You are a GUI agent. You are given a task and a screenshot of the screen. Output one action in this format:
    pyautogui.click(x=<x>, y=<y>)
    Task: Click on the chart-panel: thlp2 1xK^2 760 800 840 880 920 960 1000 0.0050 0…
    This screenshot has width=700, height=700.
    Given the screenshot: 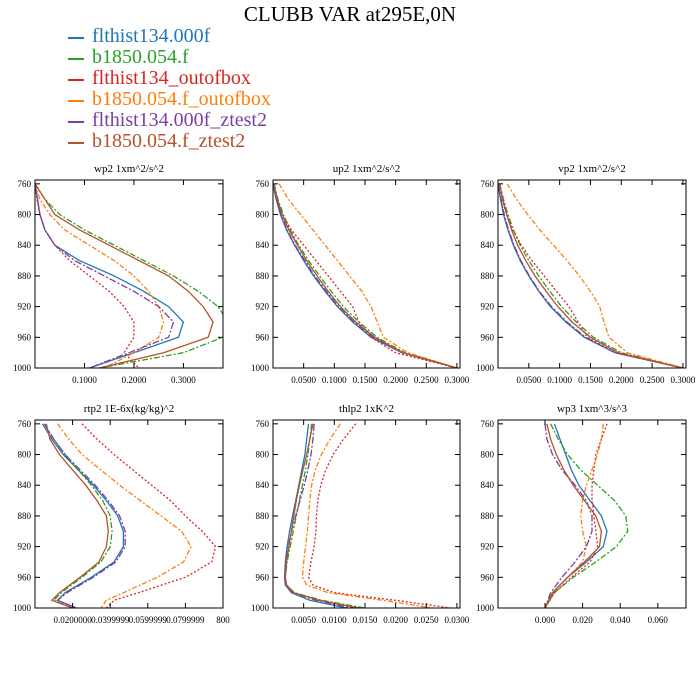 What is the action you would take?
    pyautogui.click(x=360, y=514)
    